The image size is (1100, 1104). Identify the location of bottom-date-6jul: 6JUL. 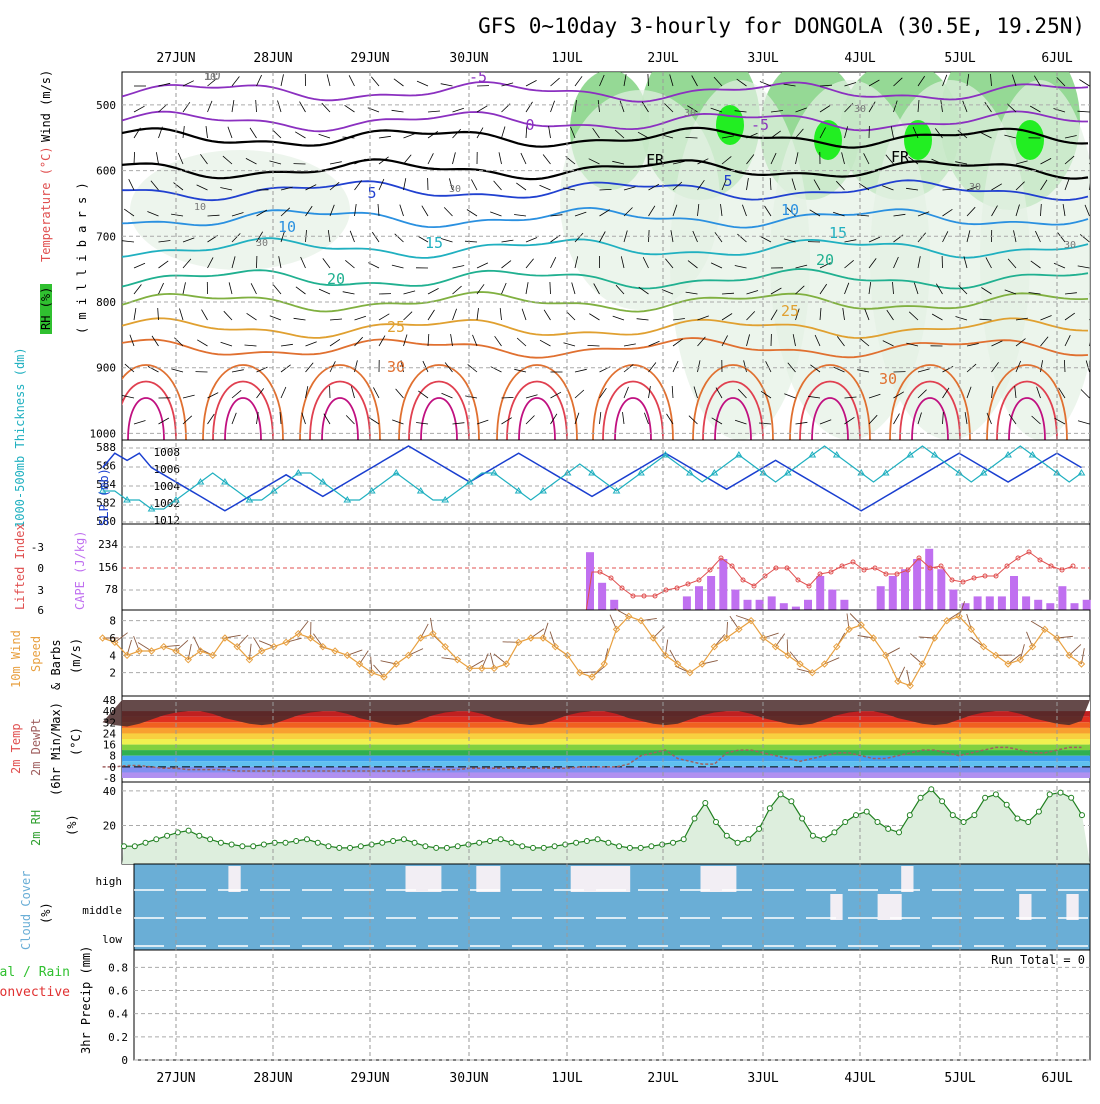
(1056, 1078).